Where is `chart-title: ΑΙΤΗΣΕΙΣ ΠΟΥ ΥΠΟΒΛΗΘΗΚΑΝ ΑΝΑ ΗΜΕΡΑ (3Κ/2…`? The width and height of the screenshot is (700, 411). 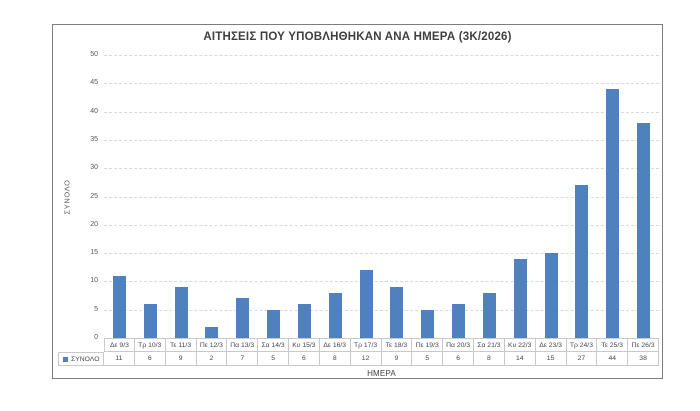 chart-title: ΑΙΤΗΣΕΙΣ ΠΟΥ ΥΠΟΒΛΗΘΗΚΑΝ ΑΝΑ ΗΜΕΡΑ (3Κ/2… is located at coordinates (357, 37).